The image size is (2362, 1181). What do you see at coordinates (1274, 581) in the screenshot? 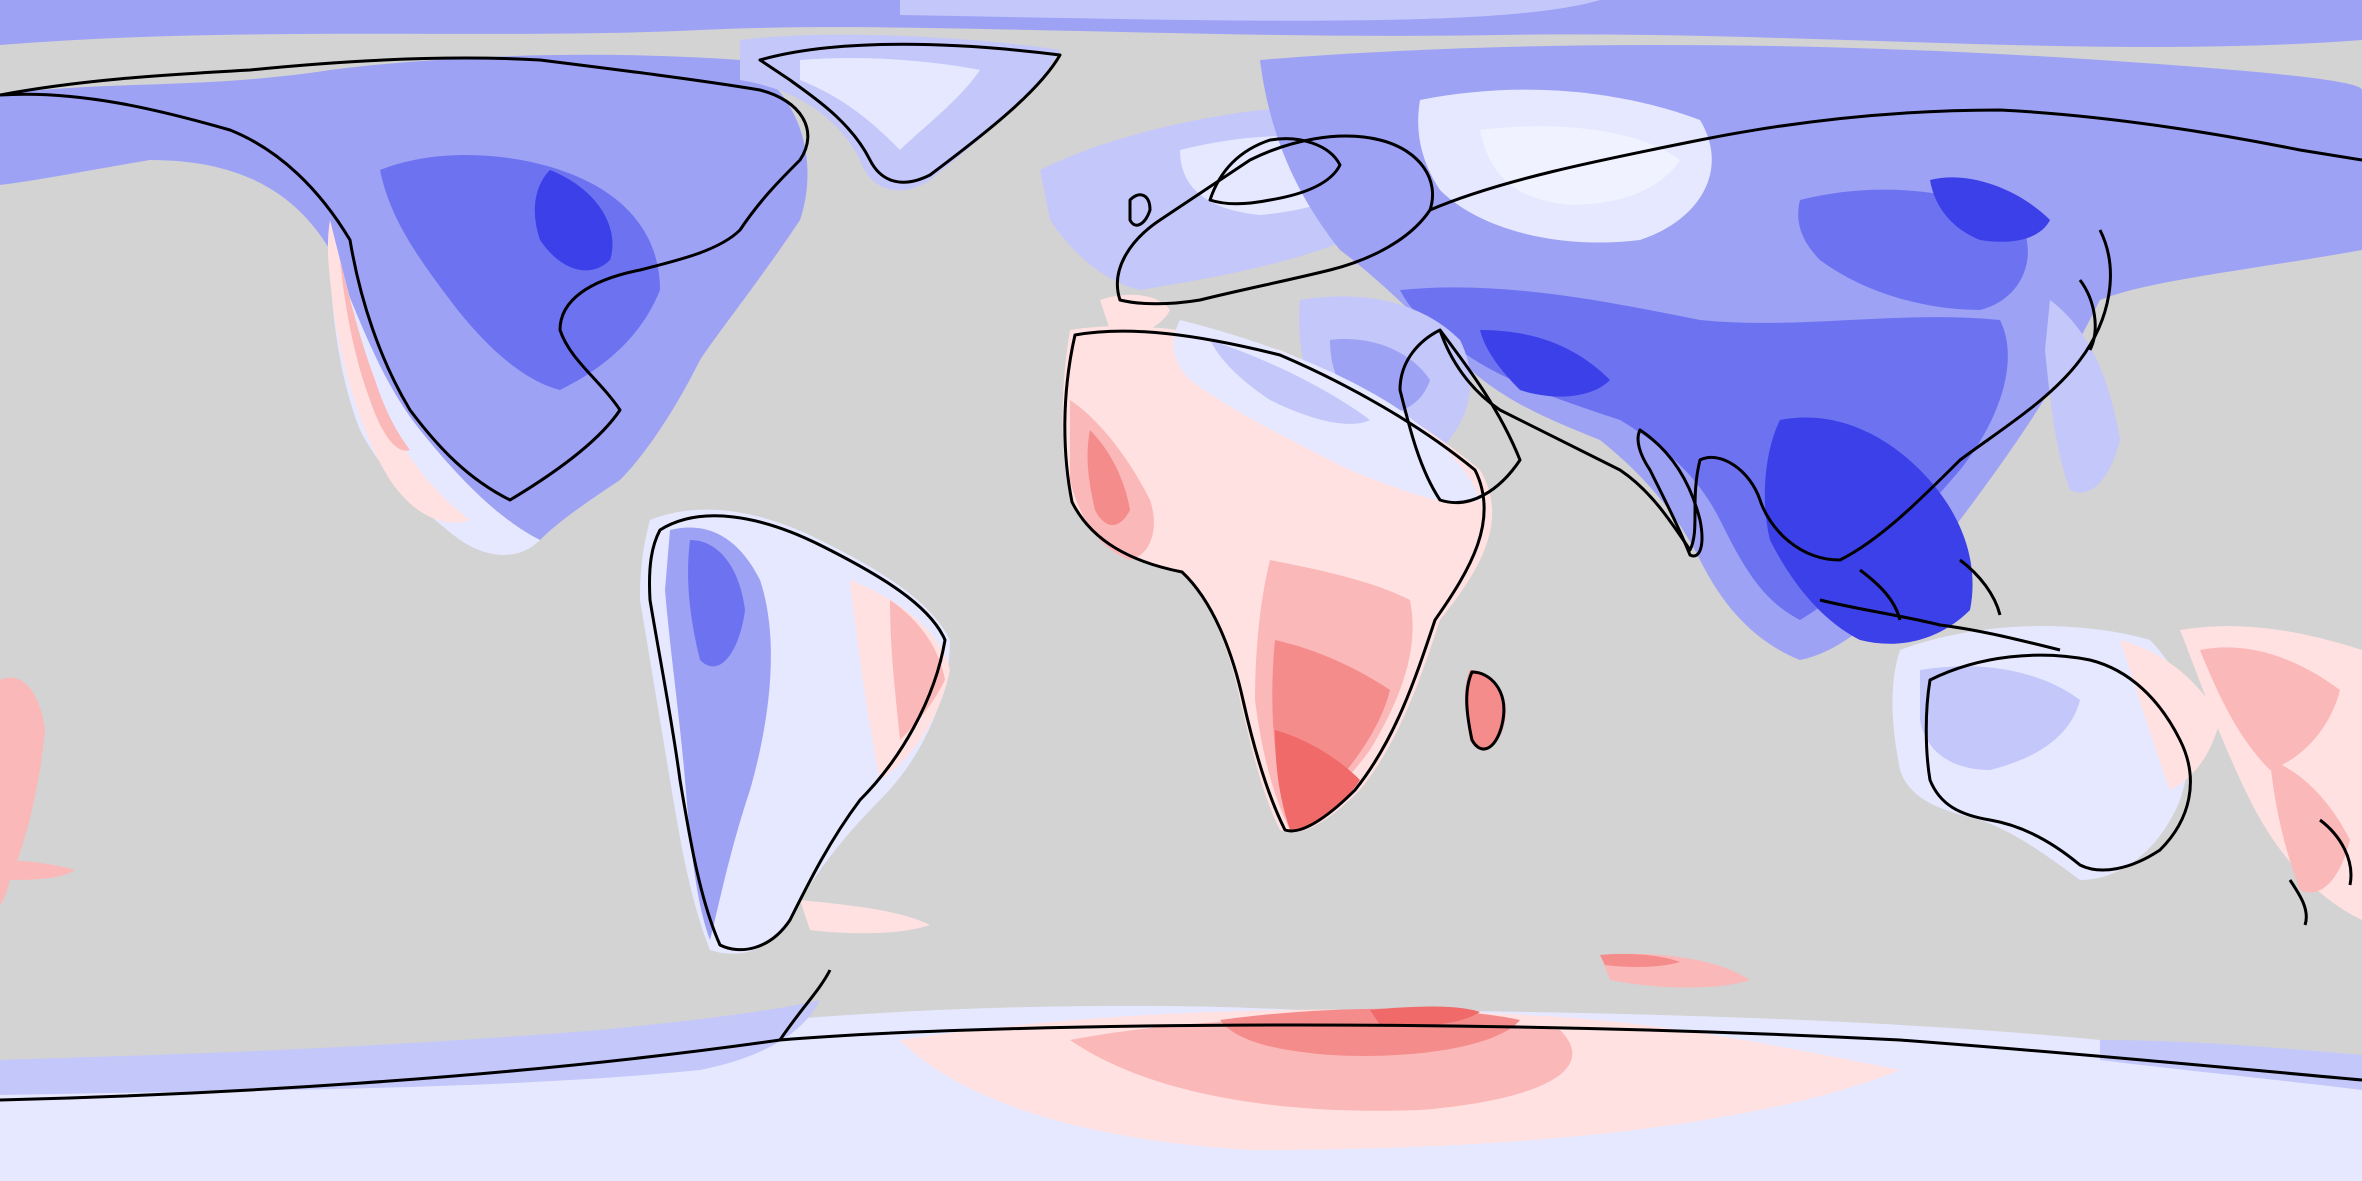
I see `coastline-africa` at bounding box center [1274, 581].